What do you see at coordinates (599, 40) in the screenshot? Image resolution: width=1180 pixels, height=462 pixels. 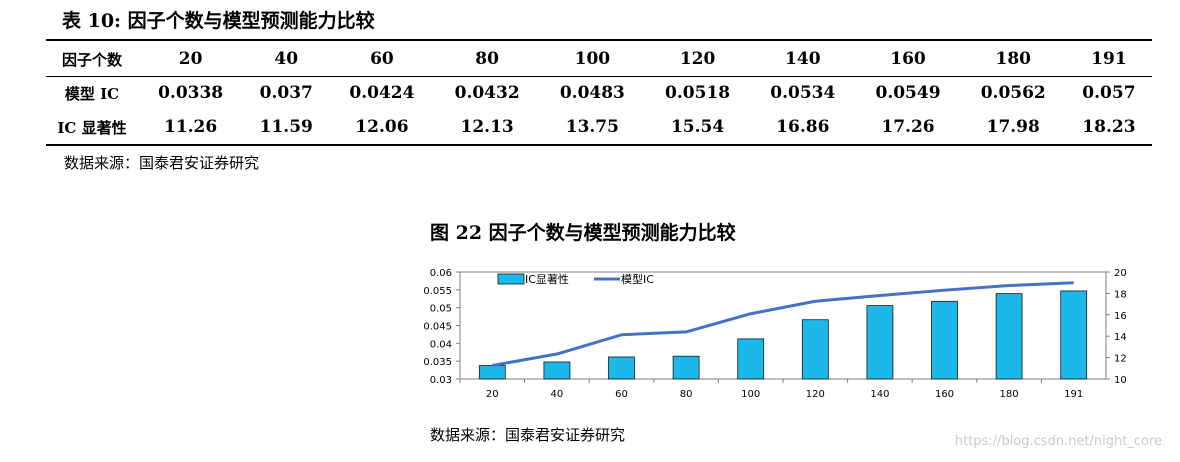 I see `table-top-rule` at bounding box center [599, 40].